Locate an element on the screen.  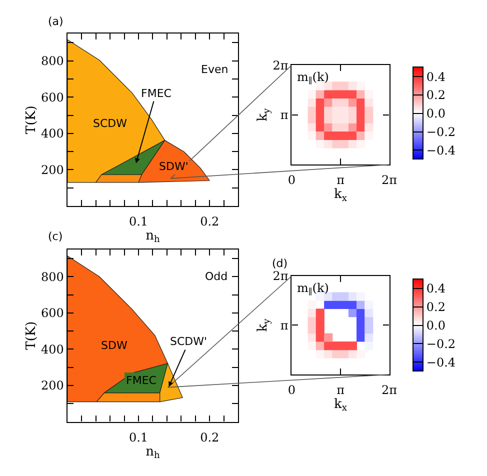
x-tick-label: π is located at coordinates (340, 390).